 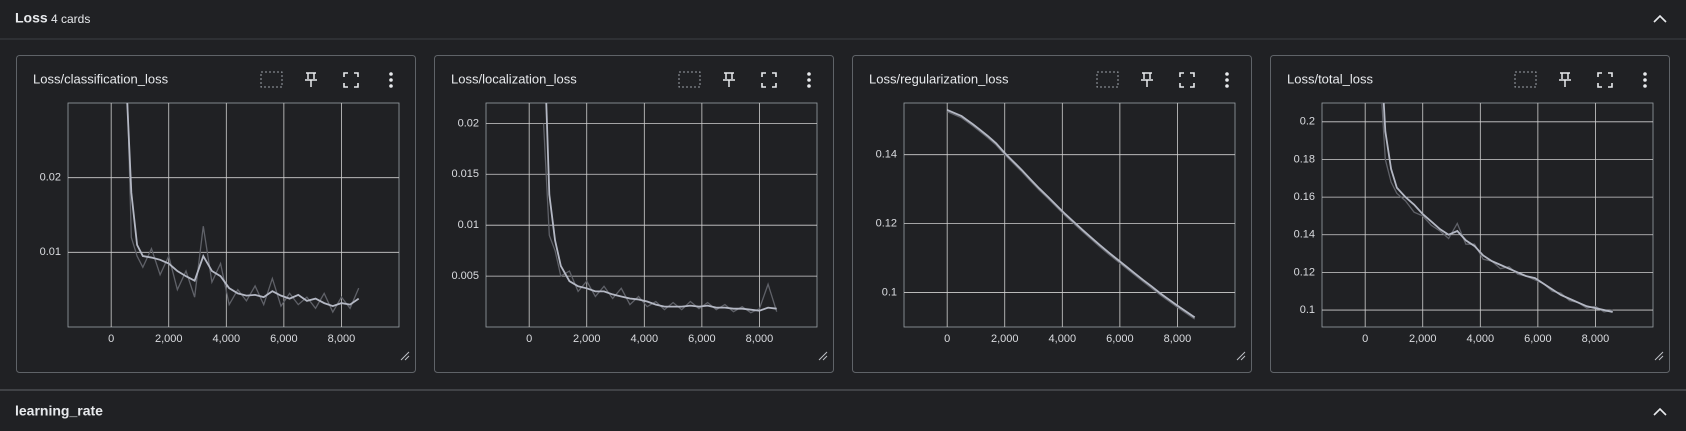 I want to click on chart-title: Loss/localization_loss, so click(x=514, y=78).